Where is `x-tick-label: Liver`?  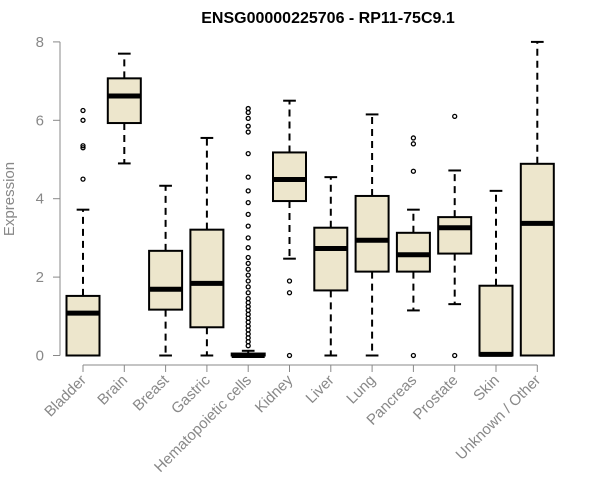
x-tick-label: Liver is located at coordinates (320, 389).